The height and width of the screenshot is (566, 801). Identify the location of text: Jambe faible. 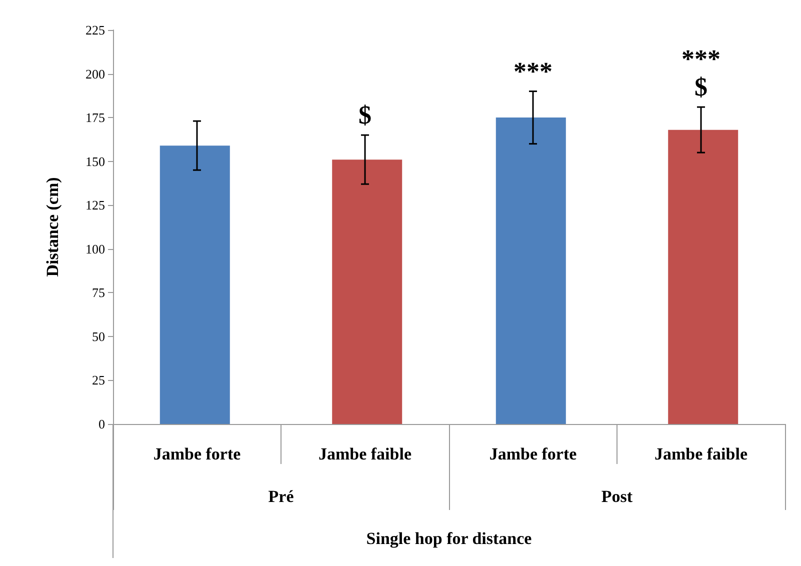
(701, 454).